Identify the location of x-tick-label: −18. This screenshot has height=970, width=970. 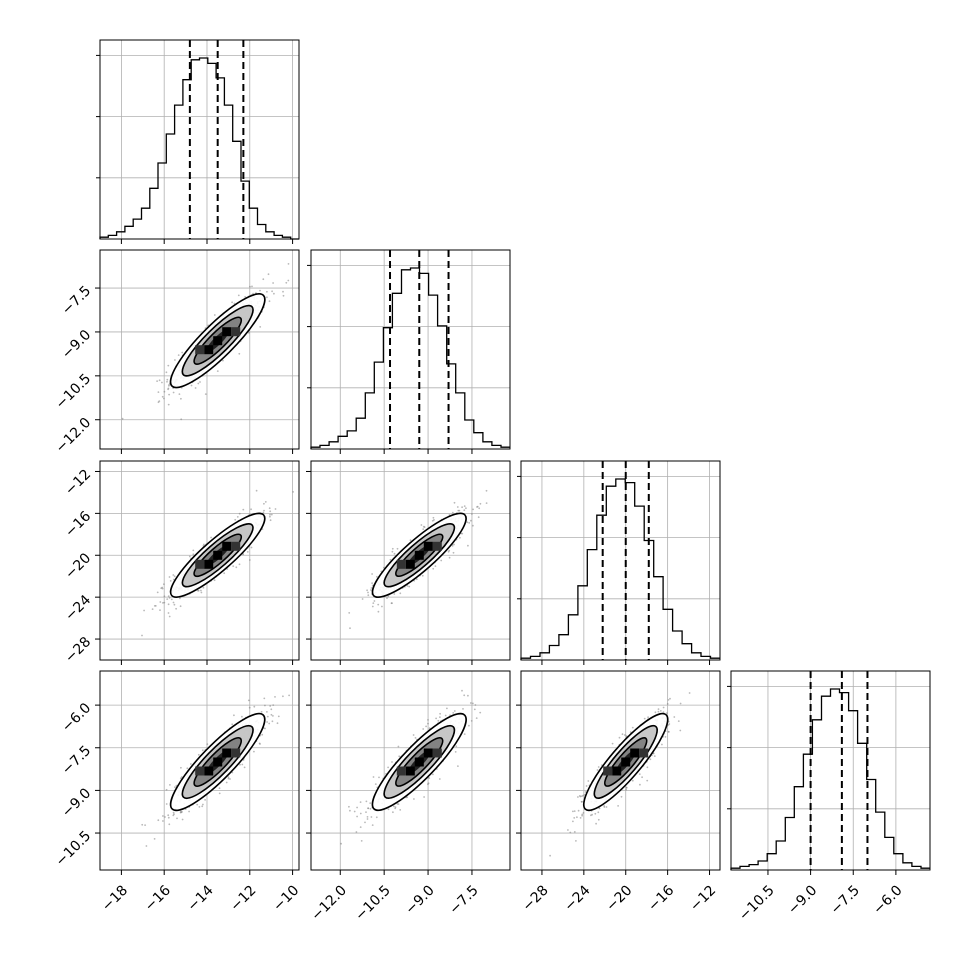
(115, 898).